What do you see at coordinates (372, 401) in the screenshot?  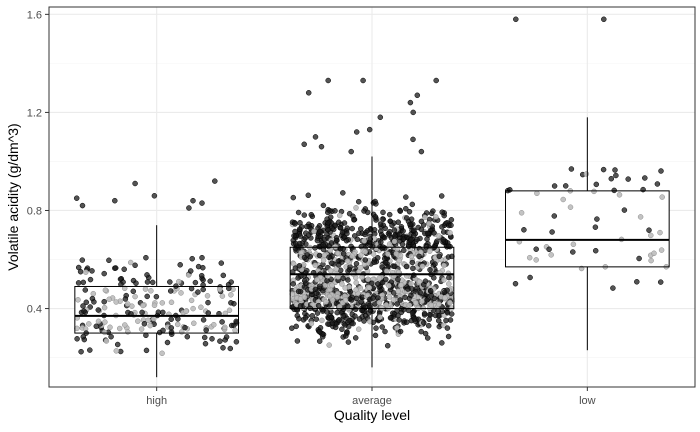 I see `x-tick-label: average` at bounding box center [372, 401].